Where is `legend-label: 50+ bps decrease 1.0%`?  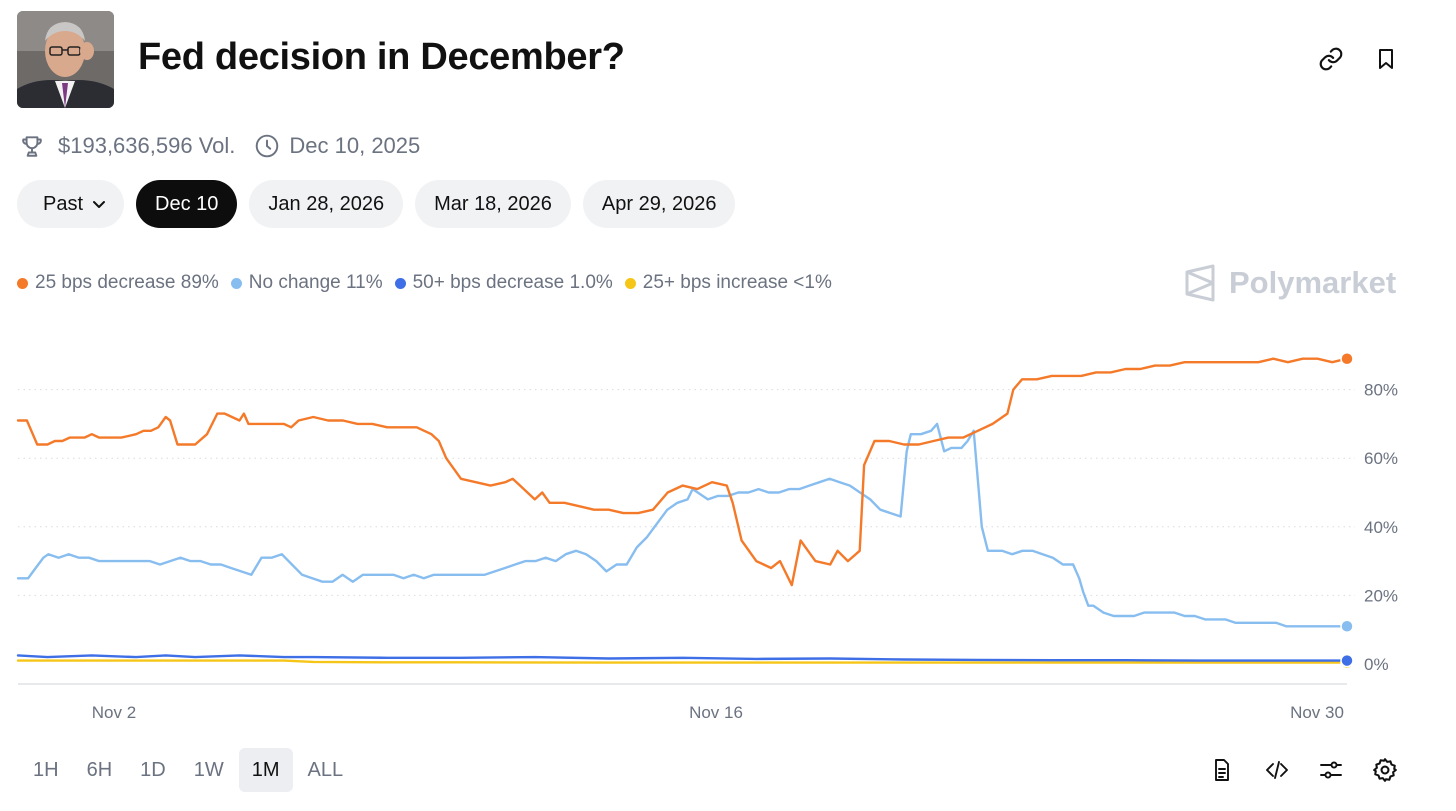
legend-label: 50+ bps decrease 1.0% is located at coordinates (512, 282).